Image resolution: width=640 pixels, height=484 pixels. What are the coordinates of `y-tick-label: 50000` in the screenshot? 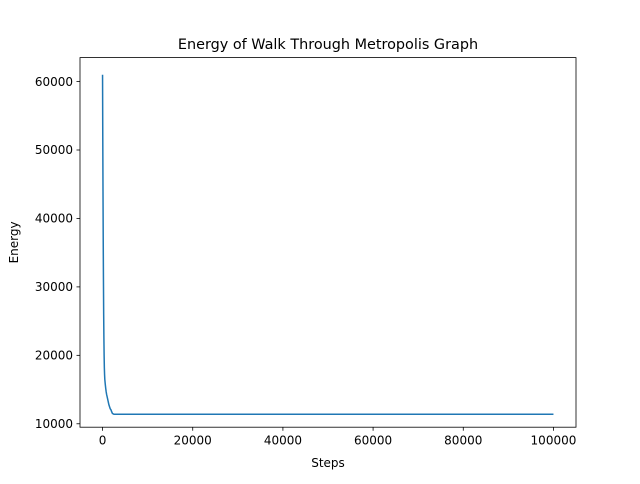 It's located at (54, 150).